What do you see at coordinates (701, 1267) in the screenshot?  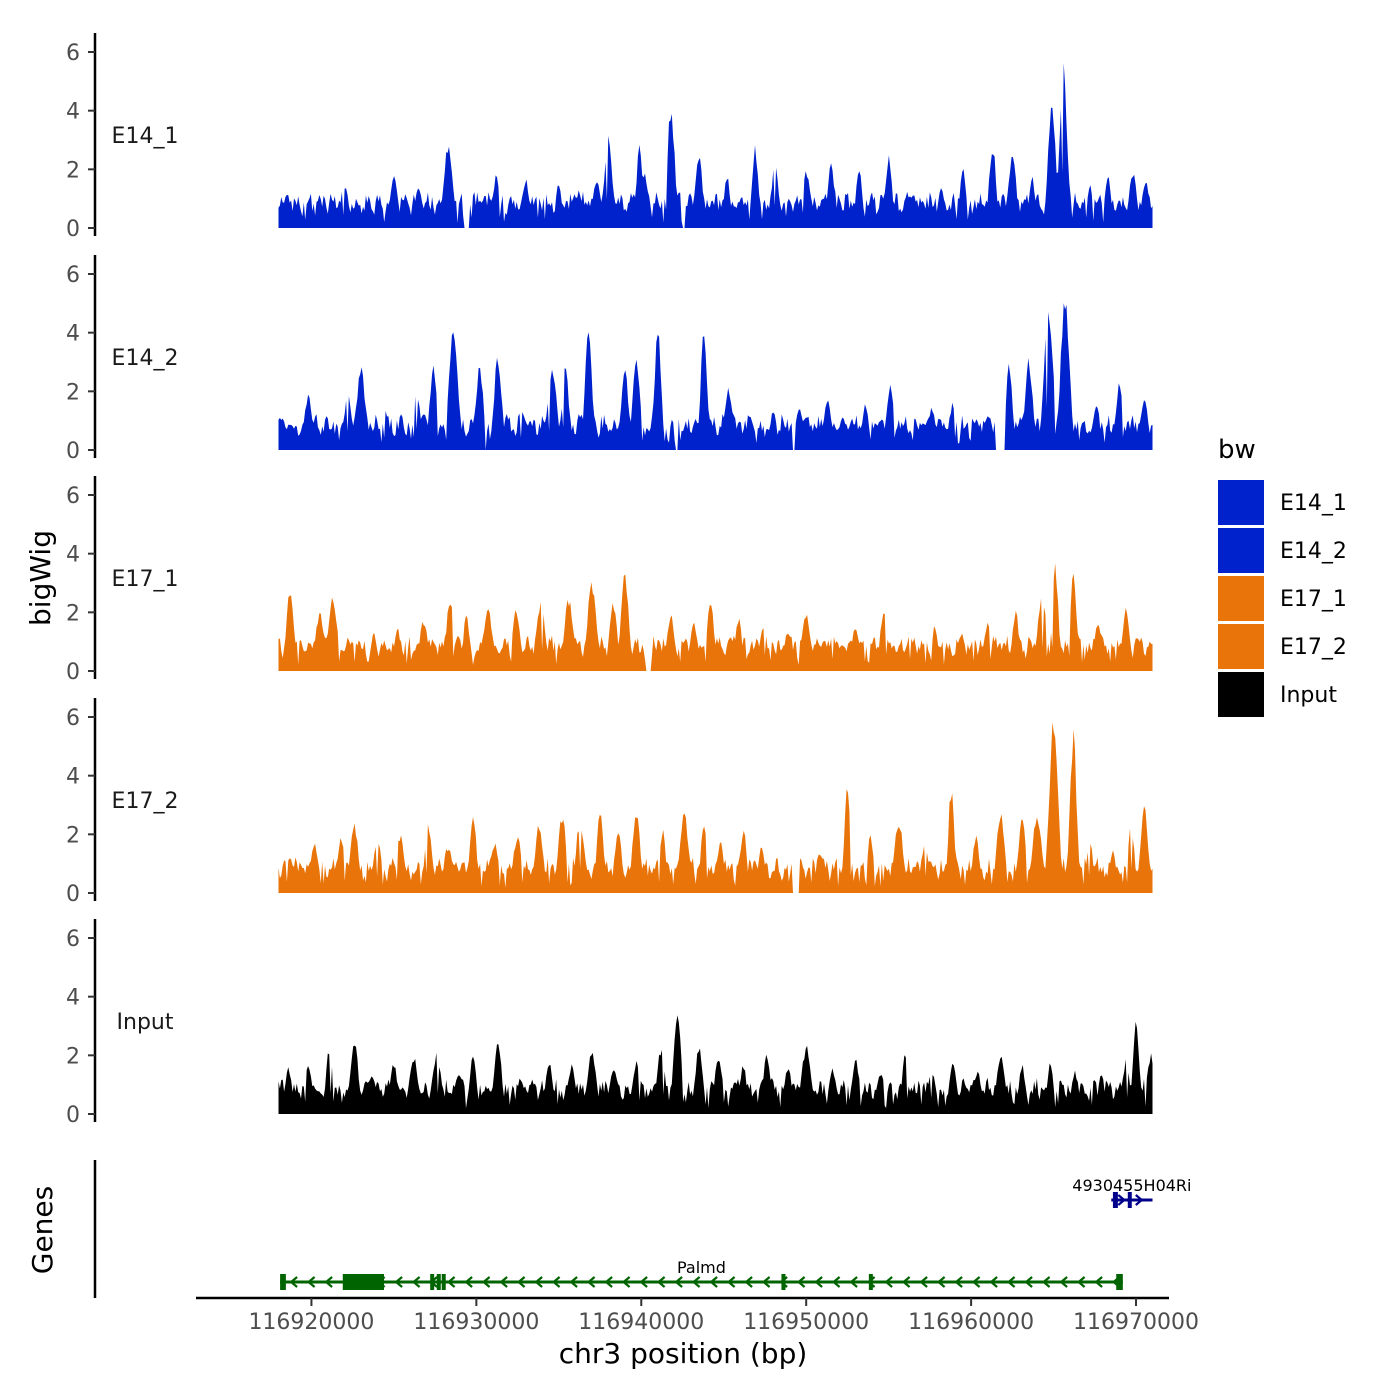 I see `gene-label: Palmd` at bounding box center [701, 1267].